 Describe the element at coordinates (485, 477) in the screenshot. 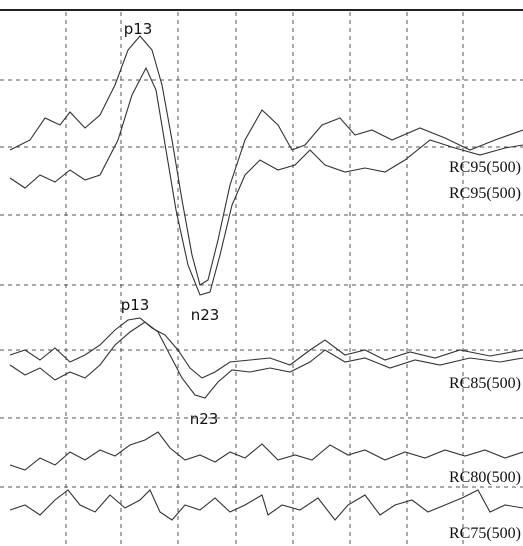

I see `trace-label: RC80(500)` at that location.